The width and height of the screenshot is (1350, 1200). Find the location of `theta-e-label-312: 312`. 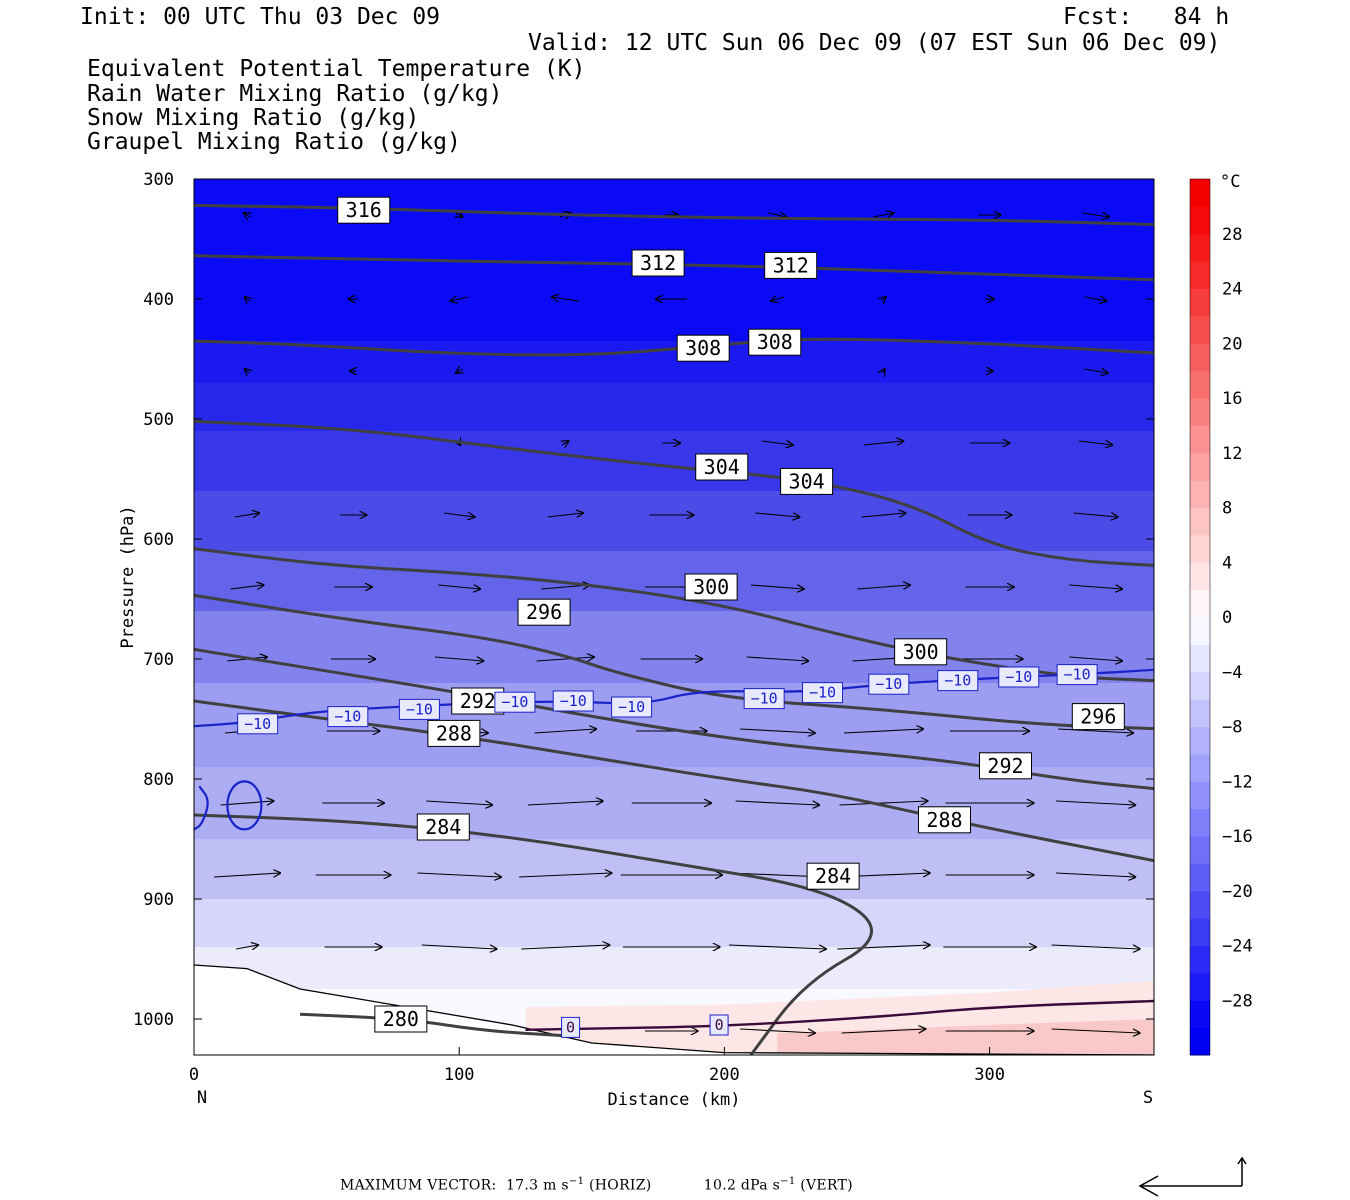

theta-e-label-312: 312 is located at coordinates (658, 263).